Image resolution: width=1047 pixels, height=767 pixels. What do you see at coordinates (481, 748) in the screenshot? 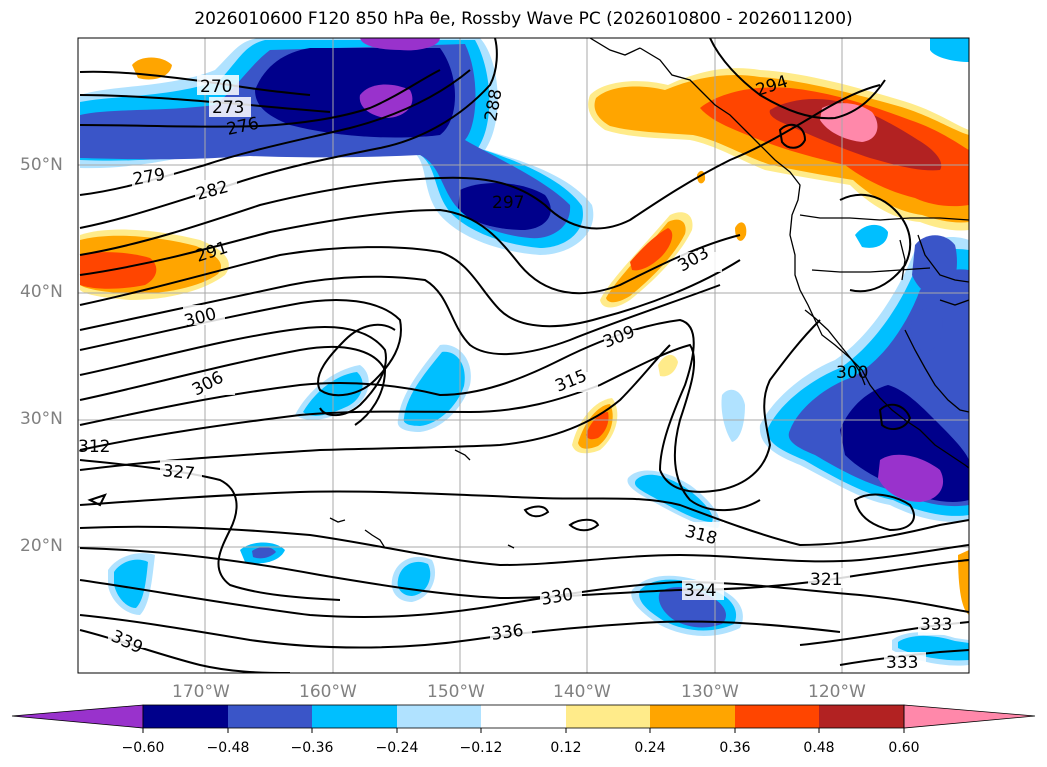
I see `colorbar-label-5: −0.12` at bounding box center [481, 748].